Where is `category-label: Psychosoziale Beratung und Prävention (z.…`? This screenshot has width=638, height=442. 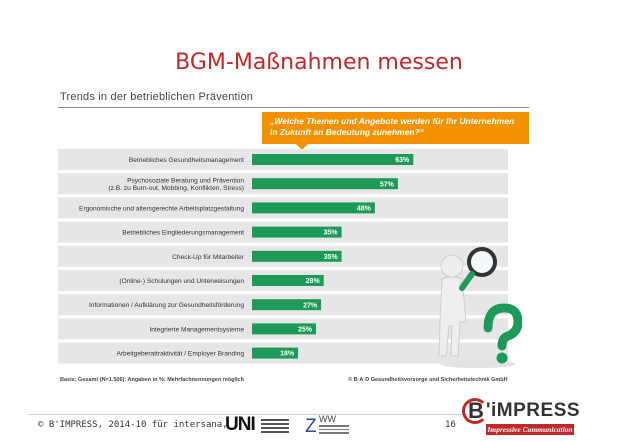 category-label: Psychosoziale Beratung und Prävention (z.… is located at coordinates (176, 185).